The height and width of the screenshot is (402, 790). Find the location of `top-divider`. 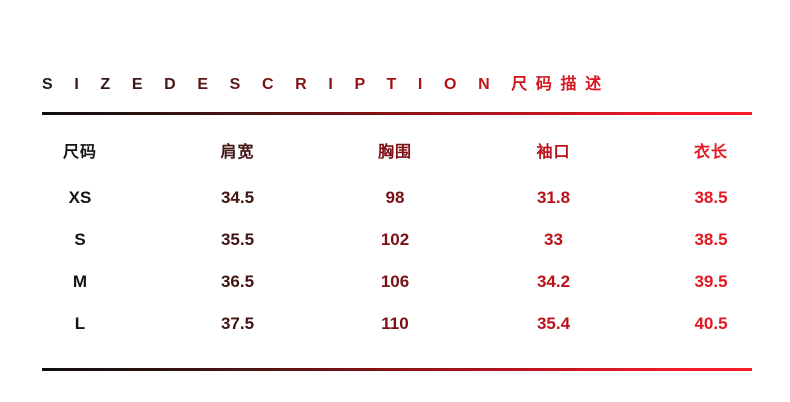

top-divider is located at coordinates (397, 113).